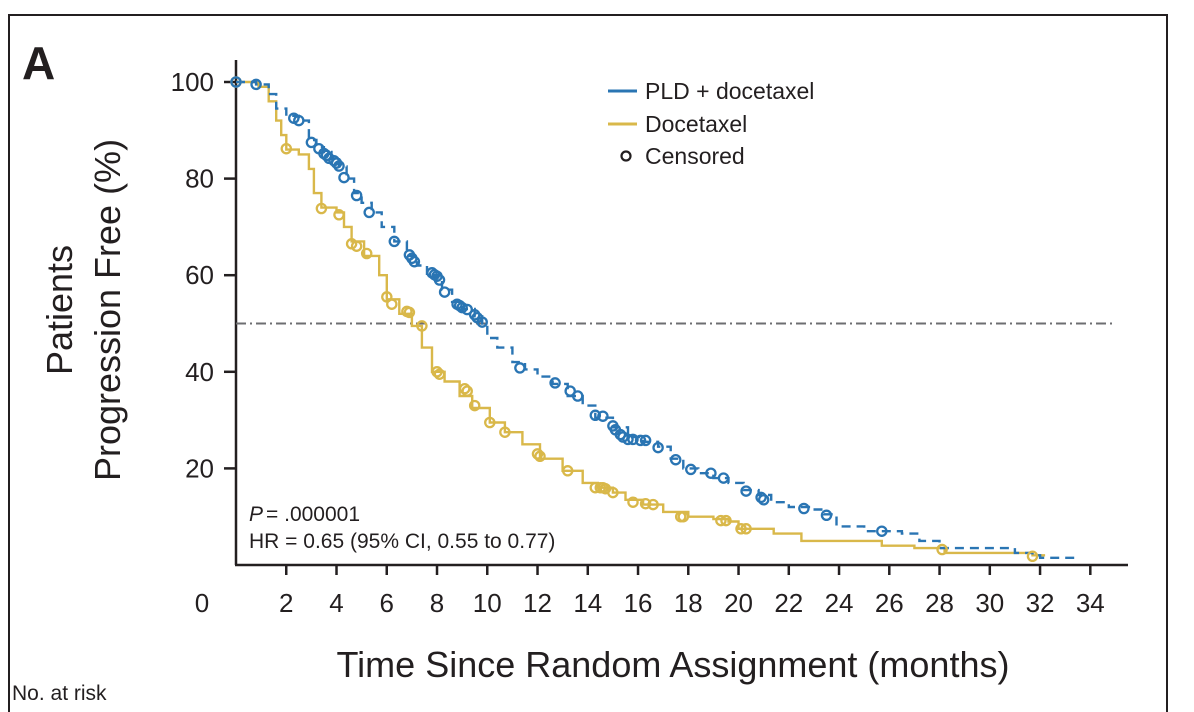 This screenshot has height=712, width=1194. I want to click on y-tick-label: 60, so click(199, 275).